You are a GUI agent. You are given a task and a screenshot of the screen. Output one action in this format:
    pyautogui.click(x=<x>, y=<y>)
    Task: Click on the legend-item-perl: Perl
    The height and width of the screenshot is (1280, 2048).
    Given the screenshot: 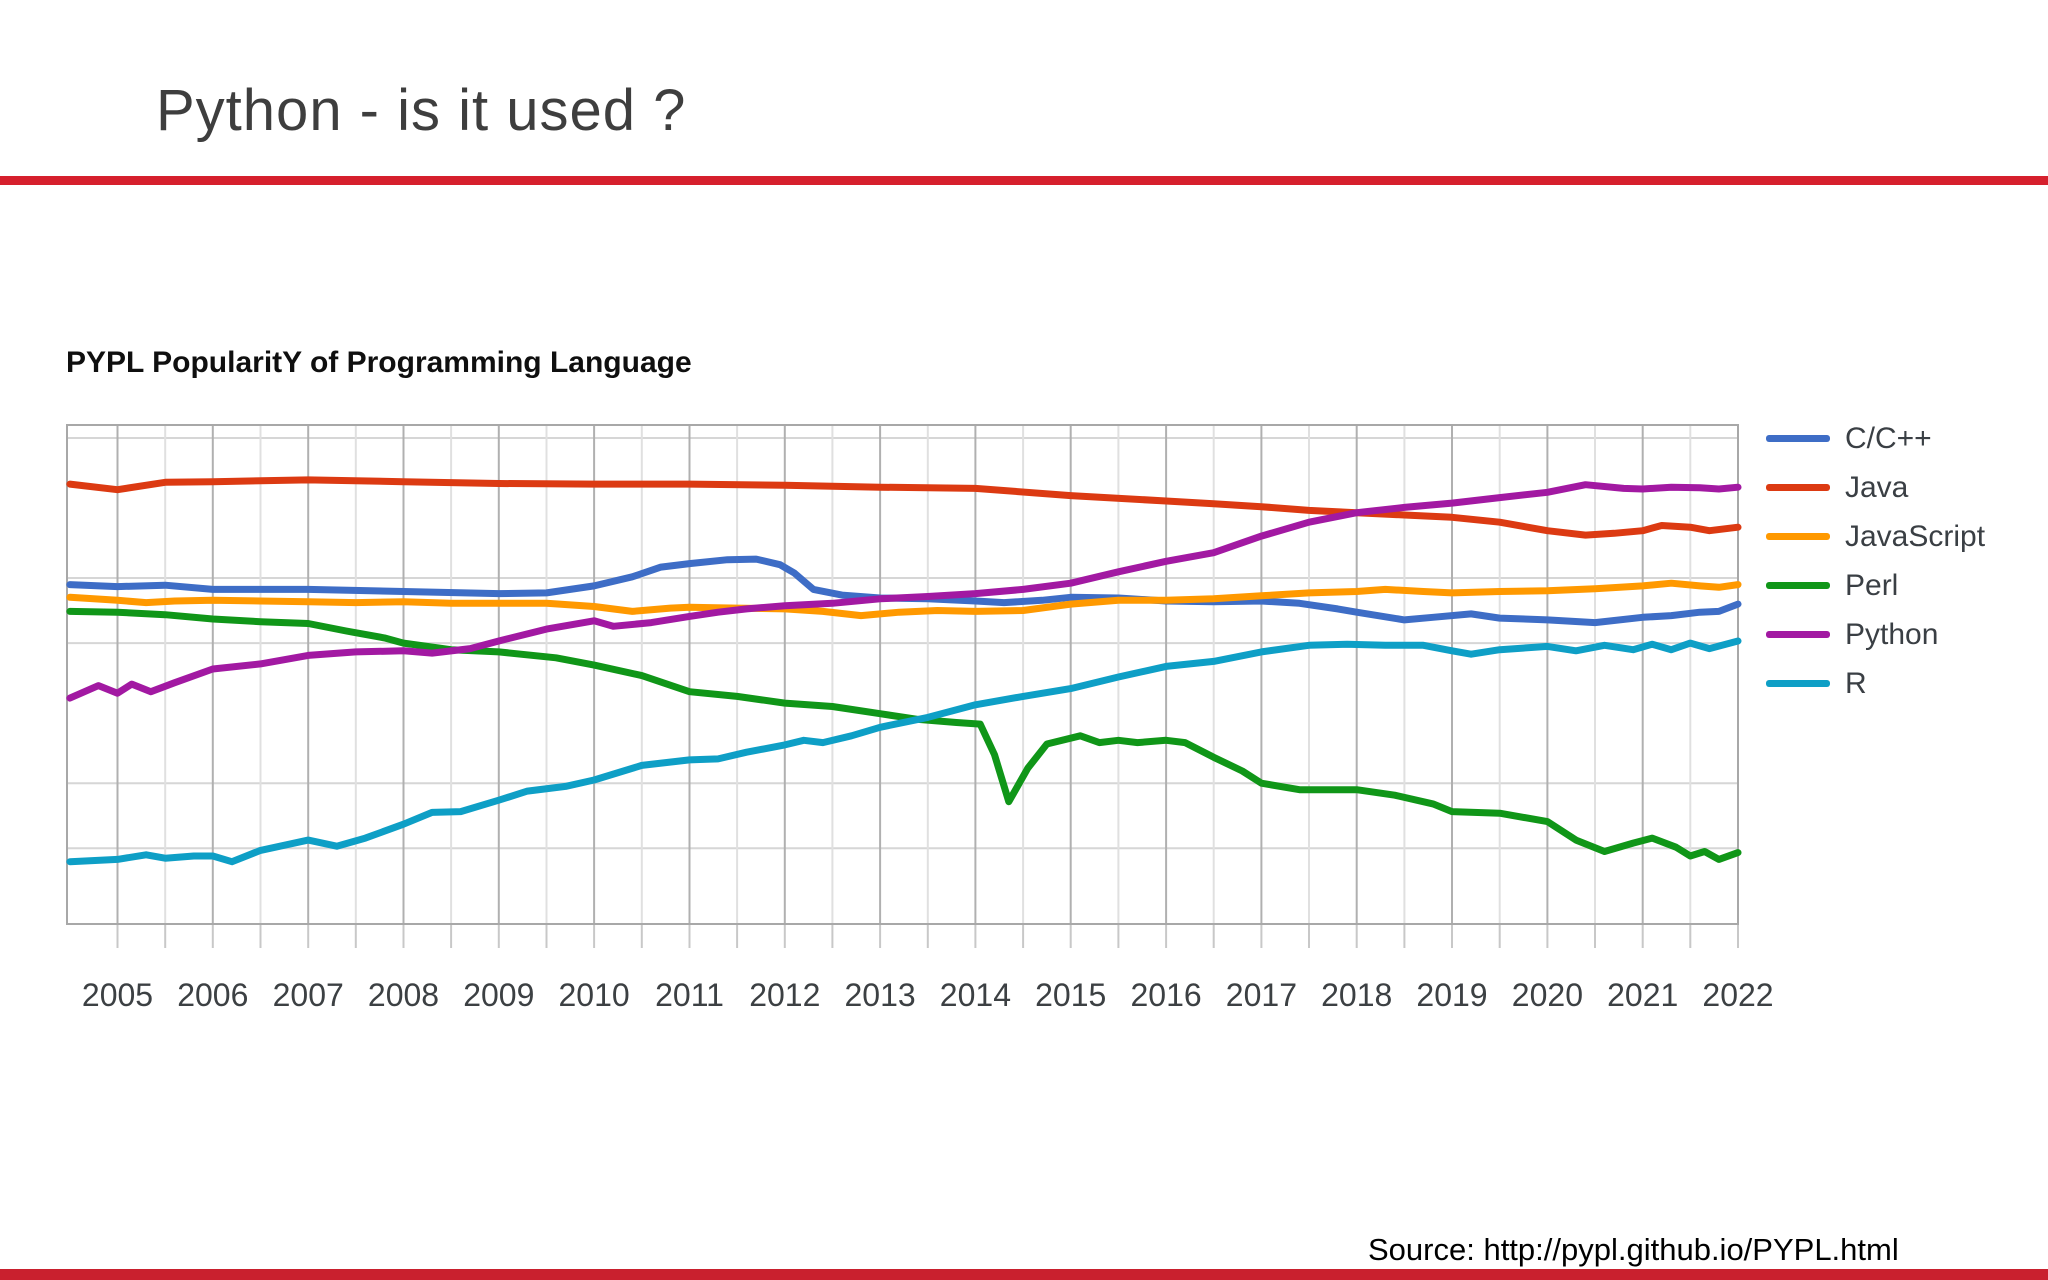 What is the action you would take?
    pyautogui.click(x=1875, y=585)
    